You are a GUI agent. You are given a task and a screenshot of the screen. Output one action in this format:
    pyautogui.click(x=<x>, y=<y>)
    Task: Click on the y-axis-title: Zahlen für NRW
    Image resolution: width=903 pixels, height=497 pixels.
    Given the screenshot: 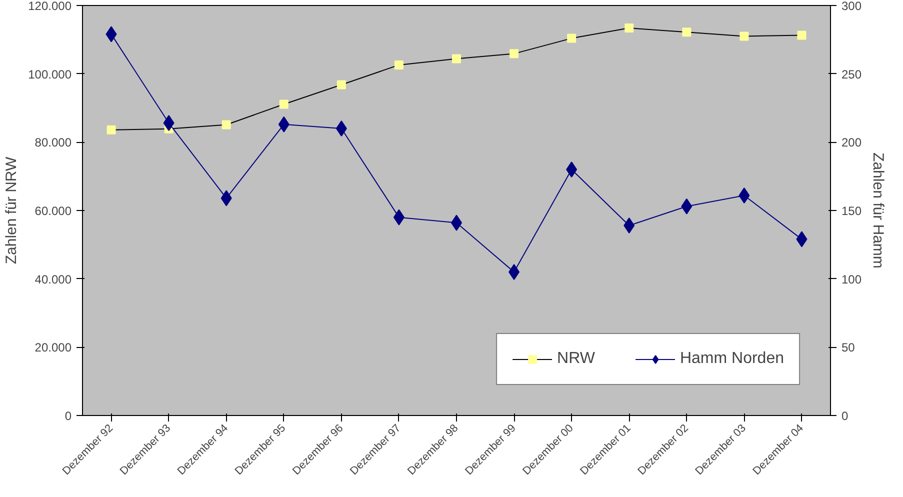 What is the action you would take?
    pyautogui.click(x=11, y=210)
    